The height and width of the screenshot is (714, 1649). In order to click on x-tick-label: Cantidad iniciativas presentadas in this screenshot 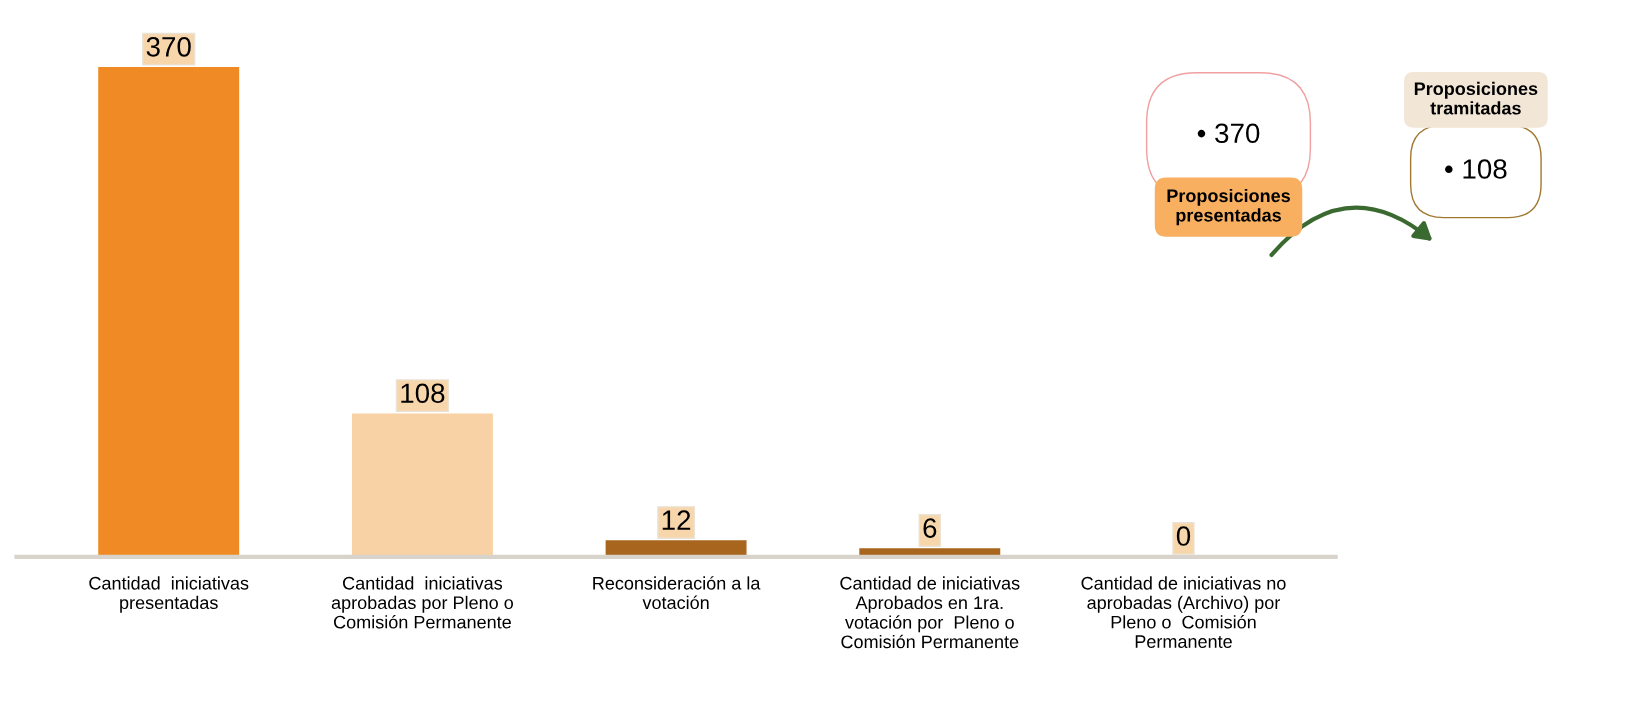, I will do `click(169, 594)`.